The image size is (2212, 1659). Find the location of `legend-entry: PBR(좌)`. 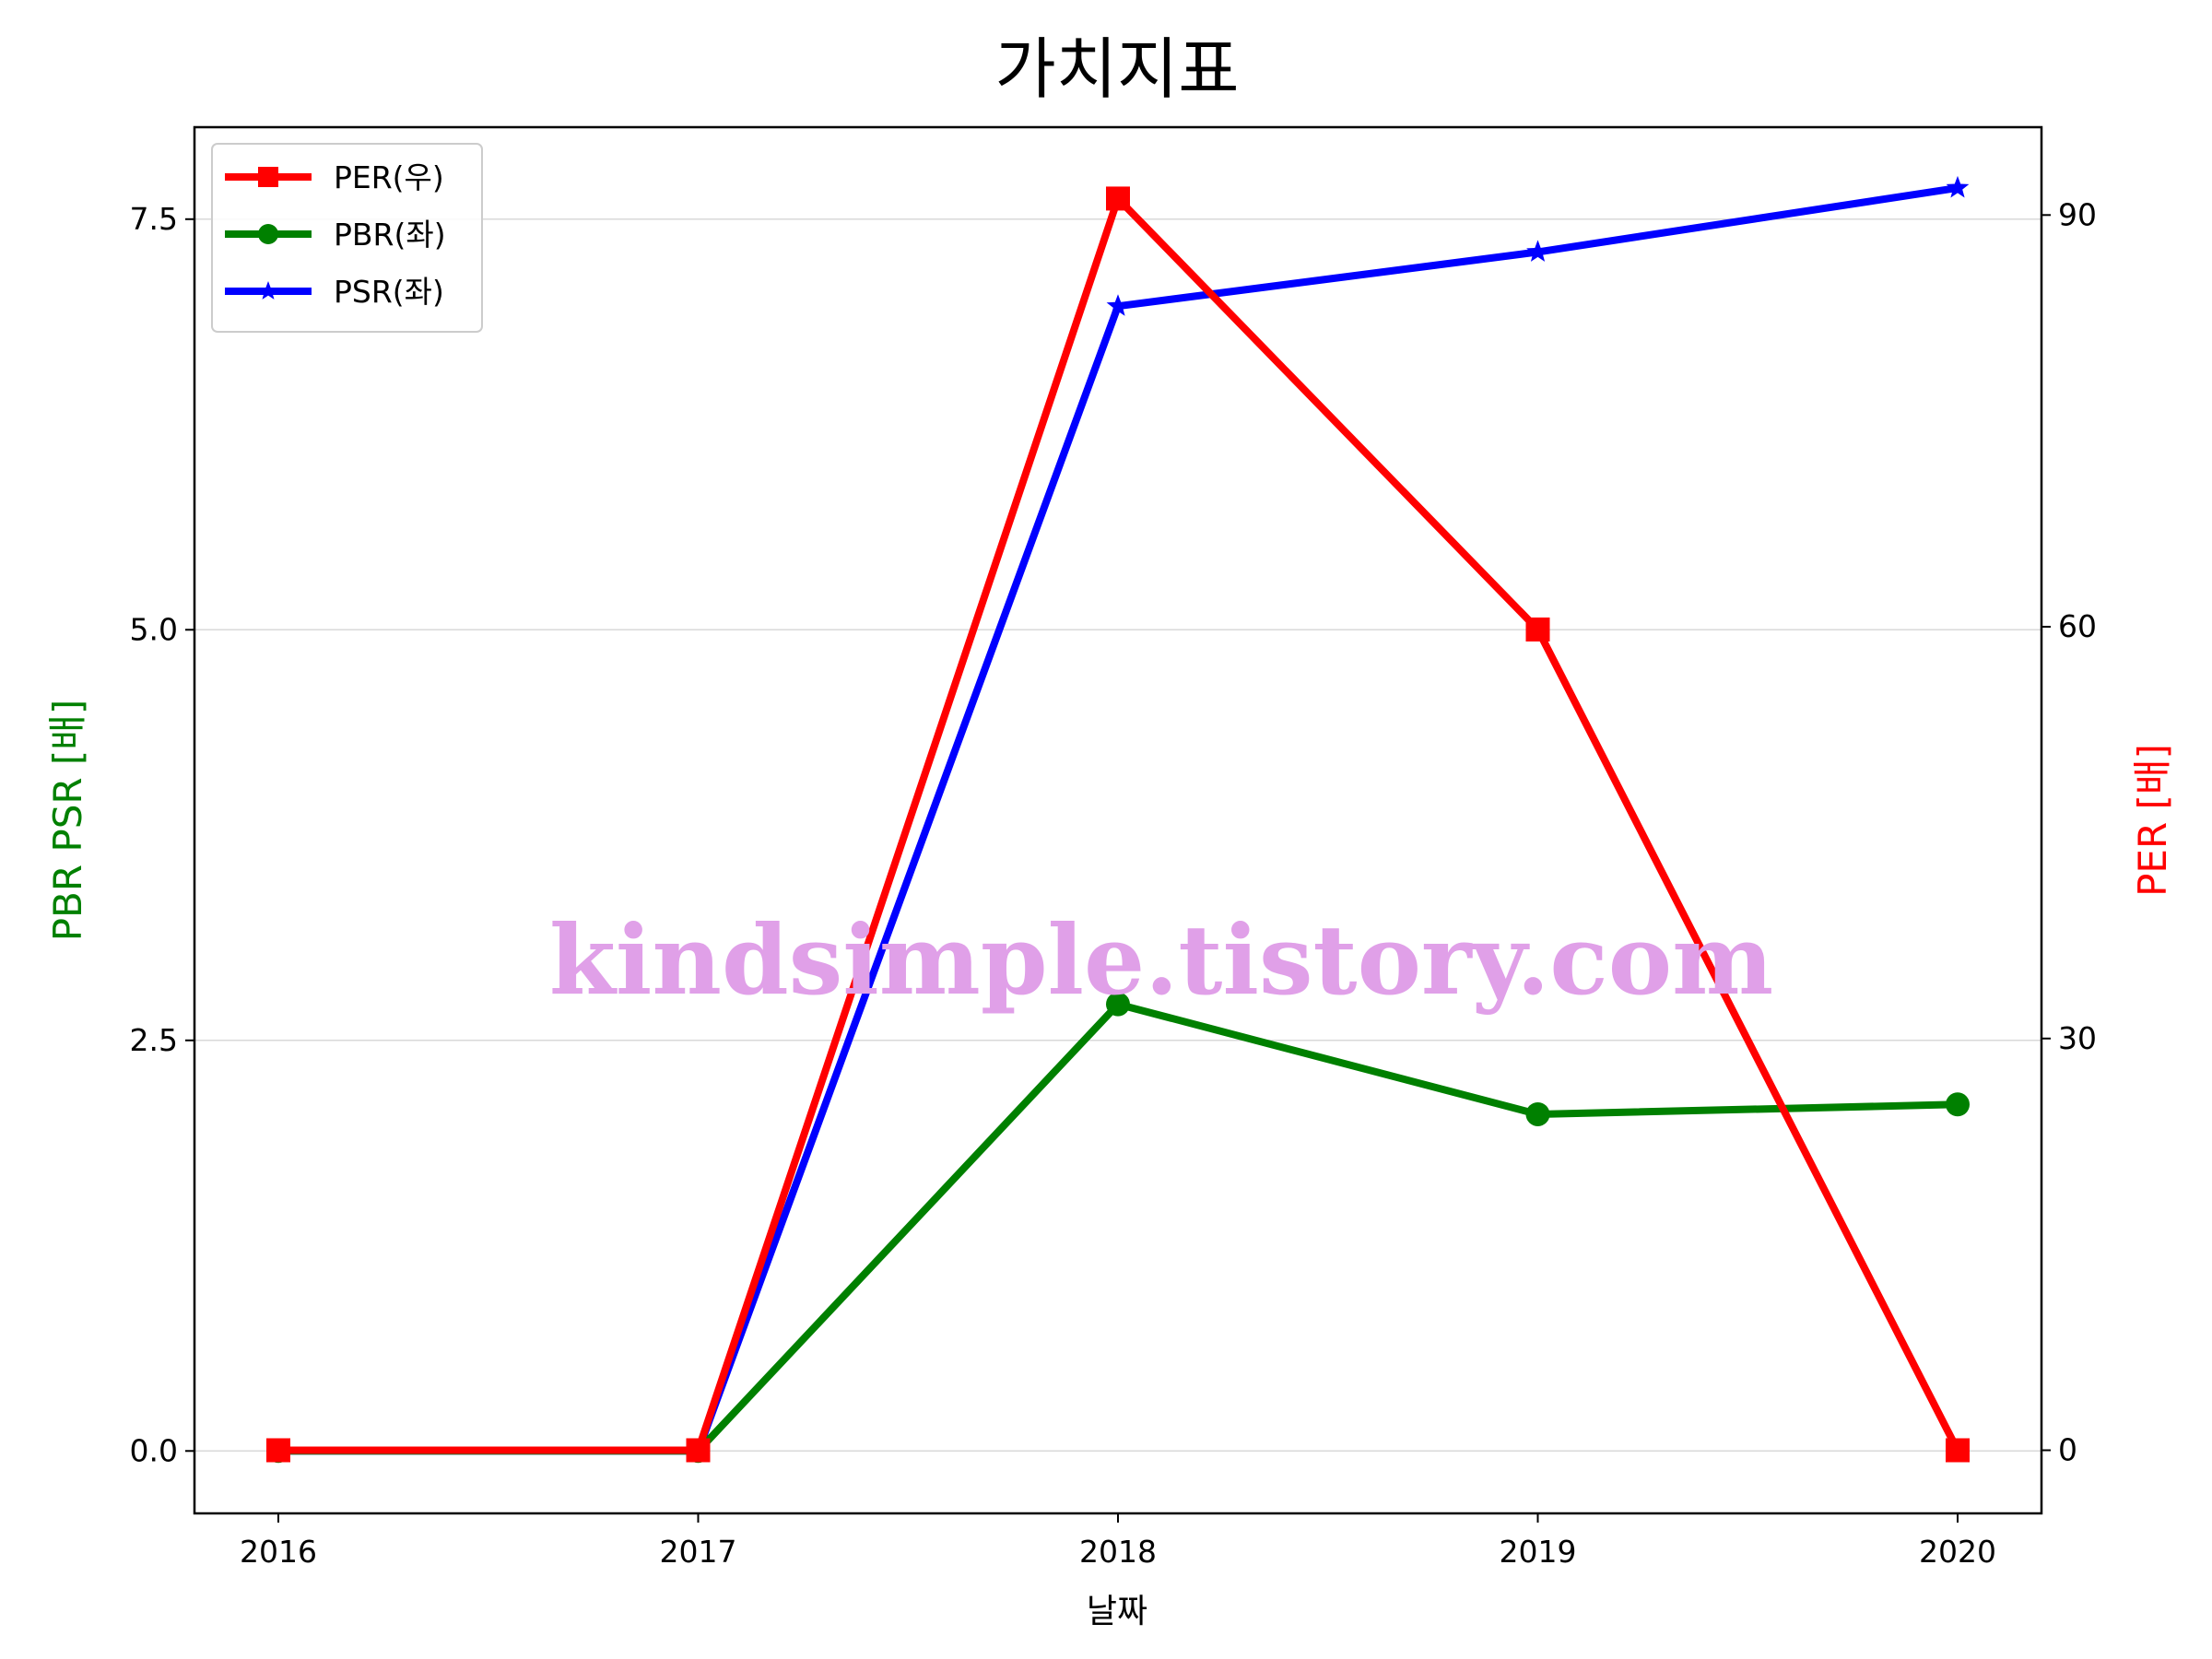

legend-entry: PBR(좌) is located at coordinates (335, 235).